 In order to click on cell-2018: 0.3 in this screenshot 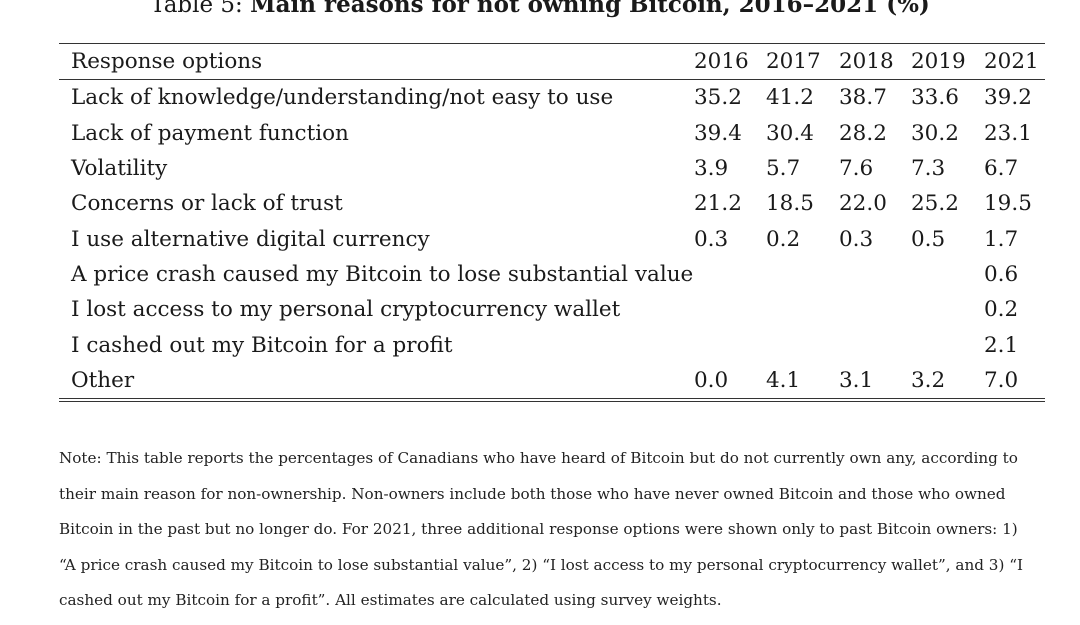, I will do `click(856, 239)`.